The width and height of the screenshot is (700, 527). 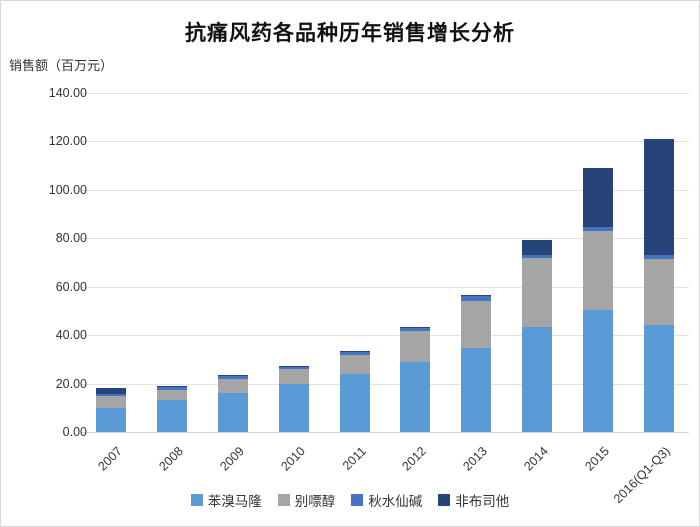 I want to click on chart-title: 抗痛风药各品种历年销售增长分析, so click(x=350, y=33).